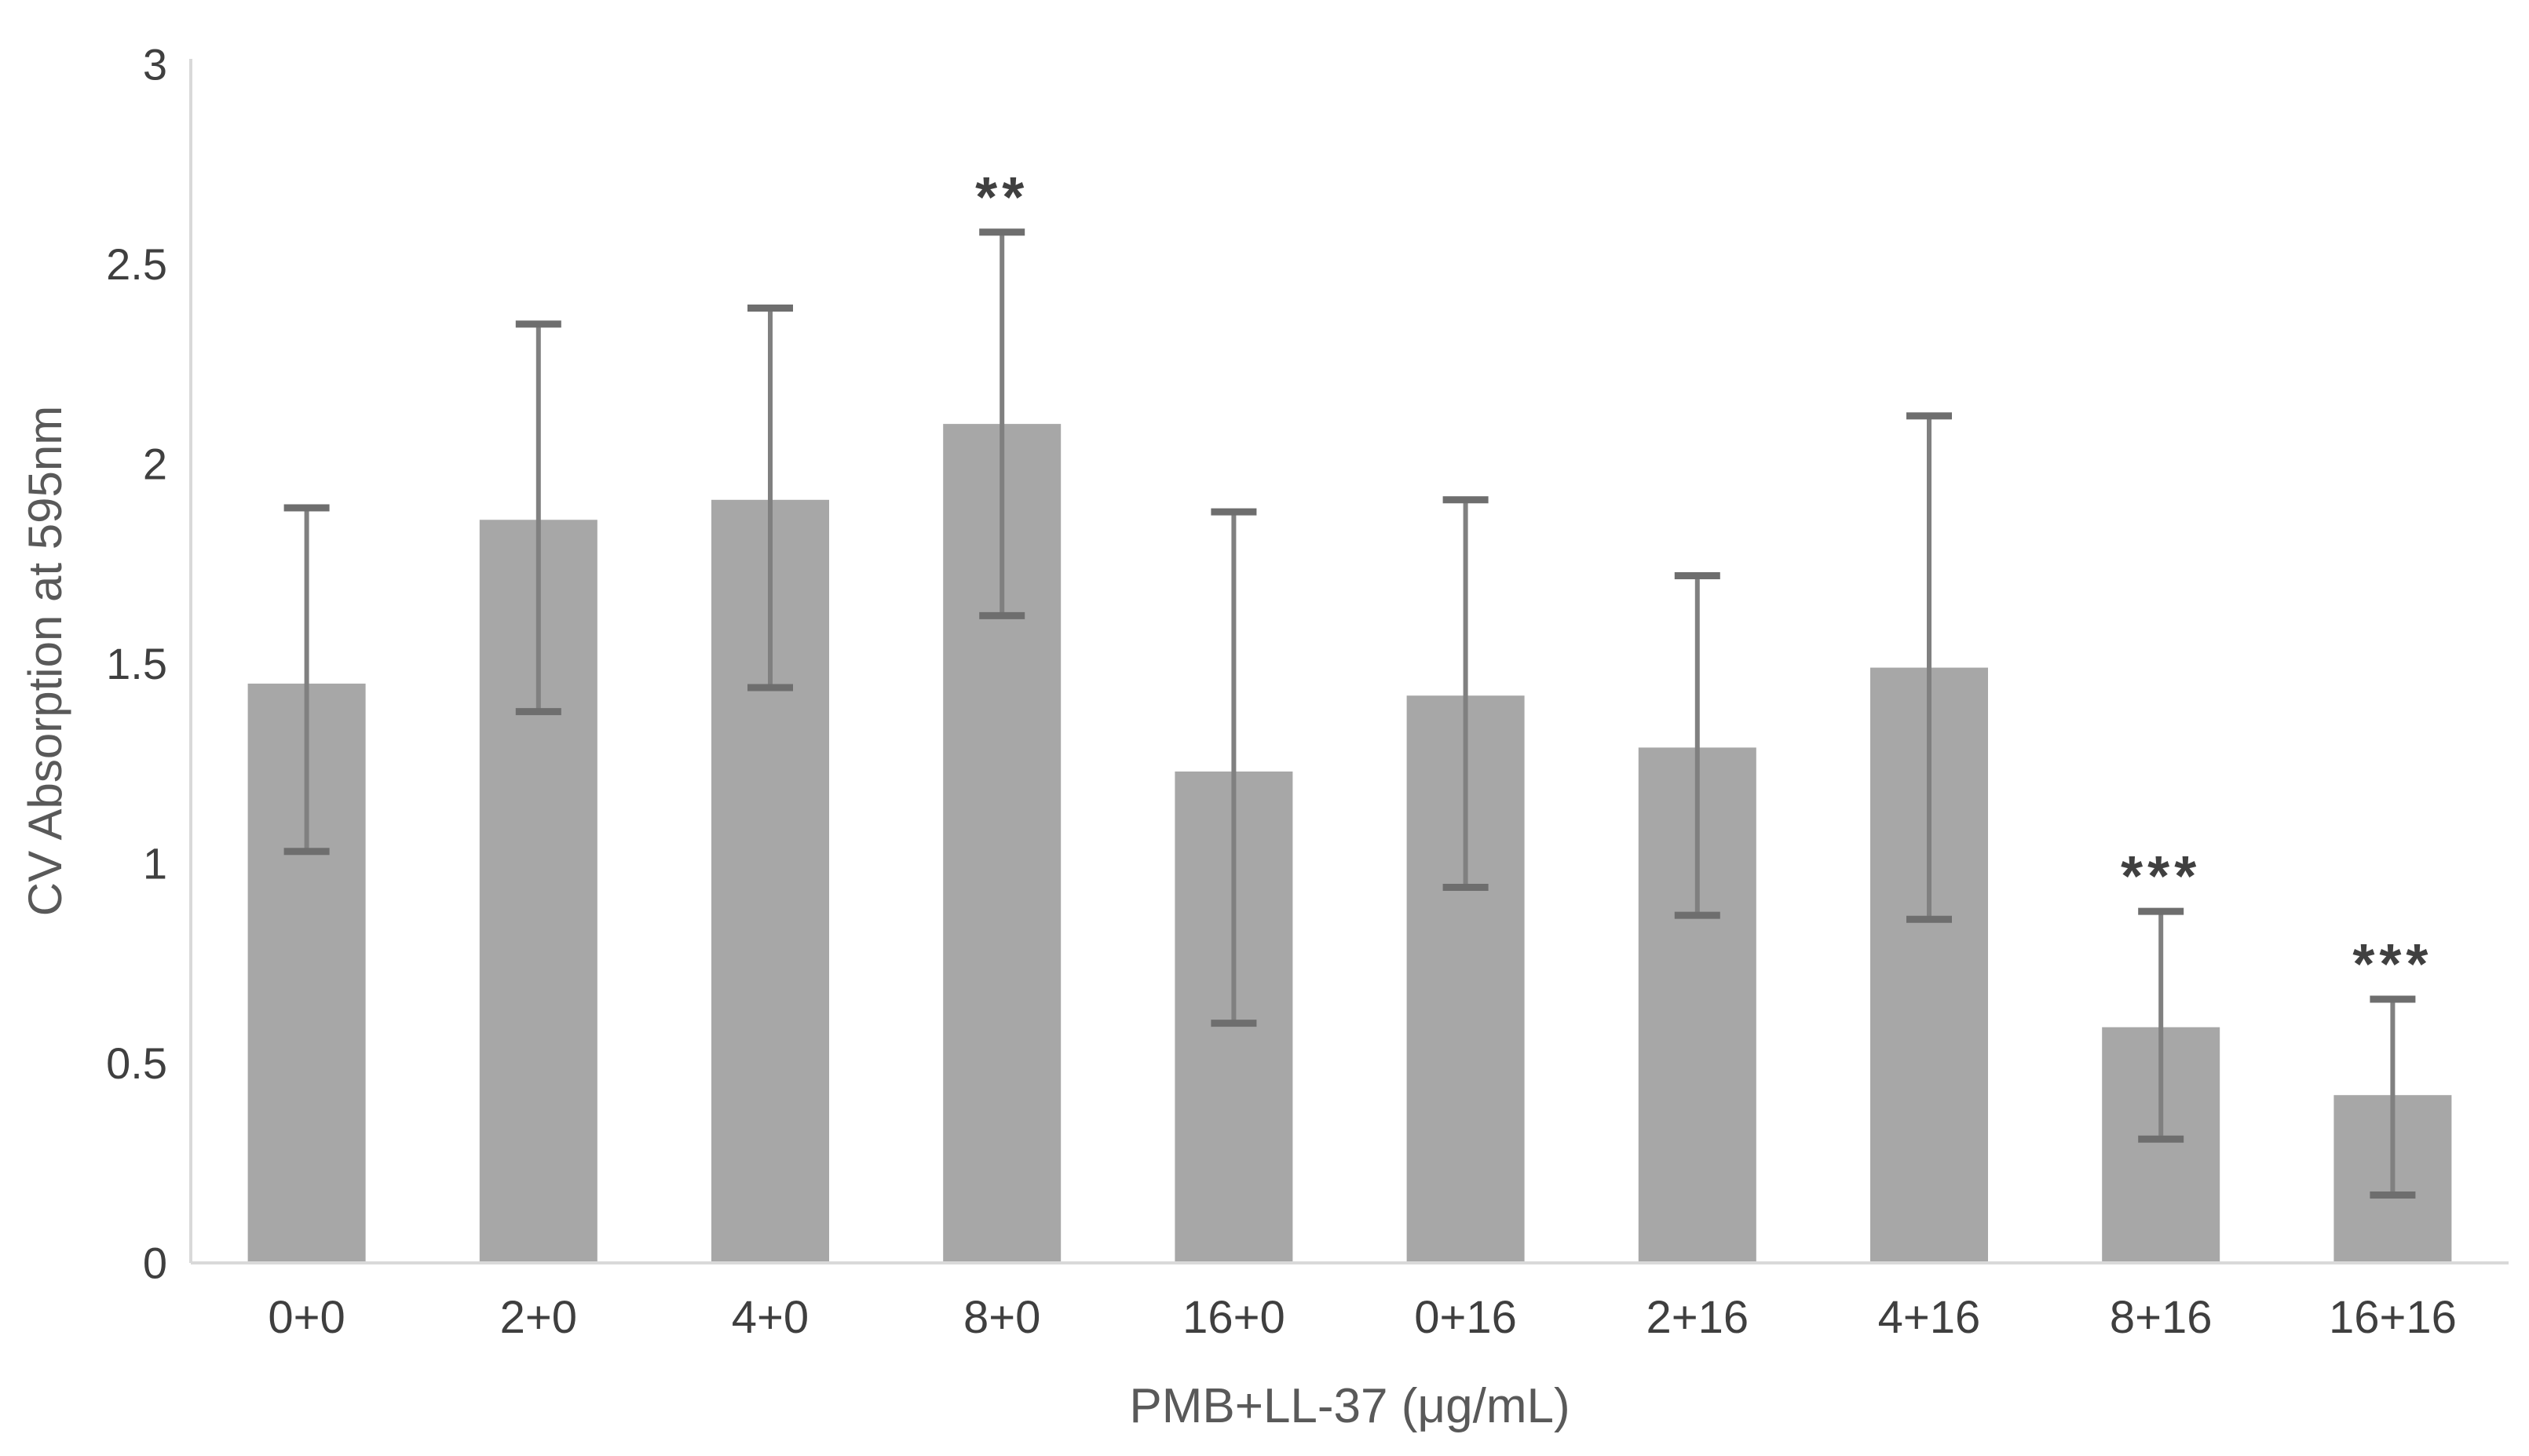 The image size is (2529, 1456). What do you see at coordinates (306, 1317) in the screenshot?
I see `x-category-label-0+0: 0+0` at bounding box center [306, 1317].